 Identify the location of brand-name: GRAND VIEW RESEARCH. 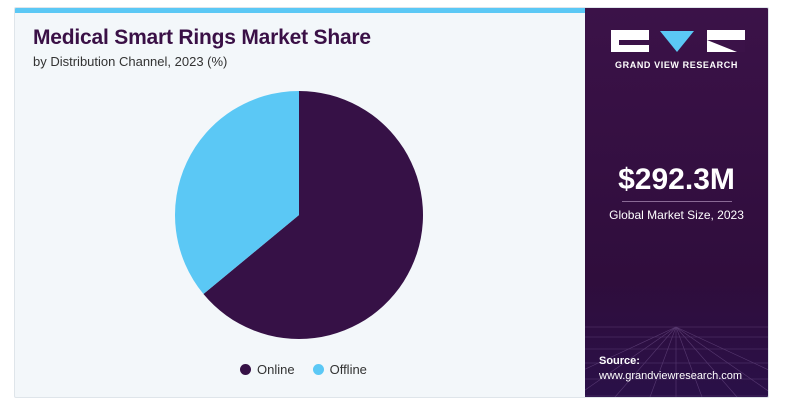
(676, 65).